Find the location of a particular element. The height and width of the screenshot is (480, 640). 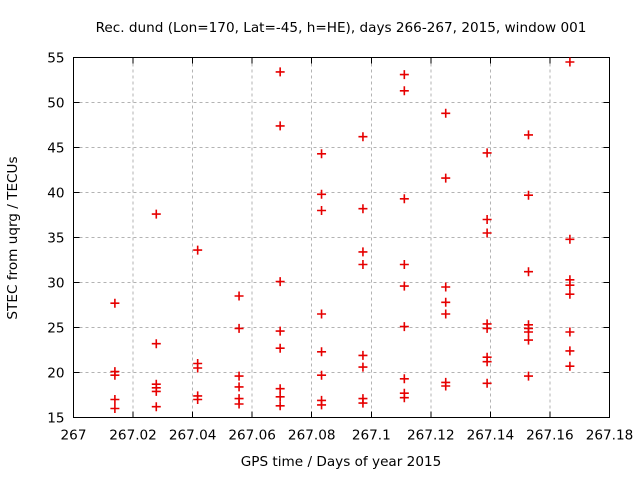

y-tick-label: 55 is located at coordinates (55, 59).